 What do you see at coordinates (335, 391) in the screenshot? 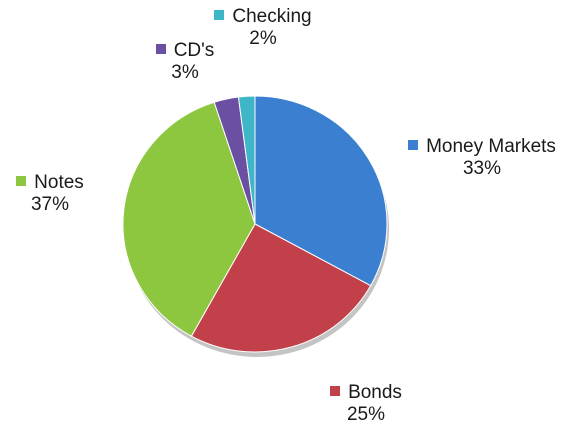
I see `bonds-swatch` at bounding box center [335, 391].